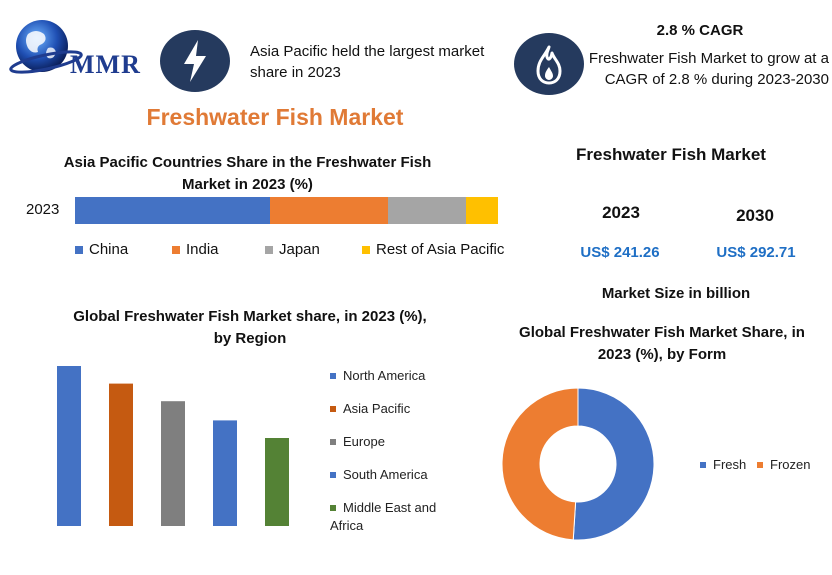 The image size is (832, 575). What do you see at coordinates (700, 30) in the screenshot?
I see `cagr-title: 2.8 % CAGR` at bounding box center [700, 30].